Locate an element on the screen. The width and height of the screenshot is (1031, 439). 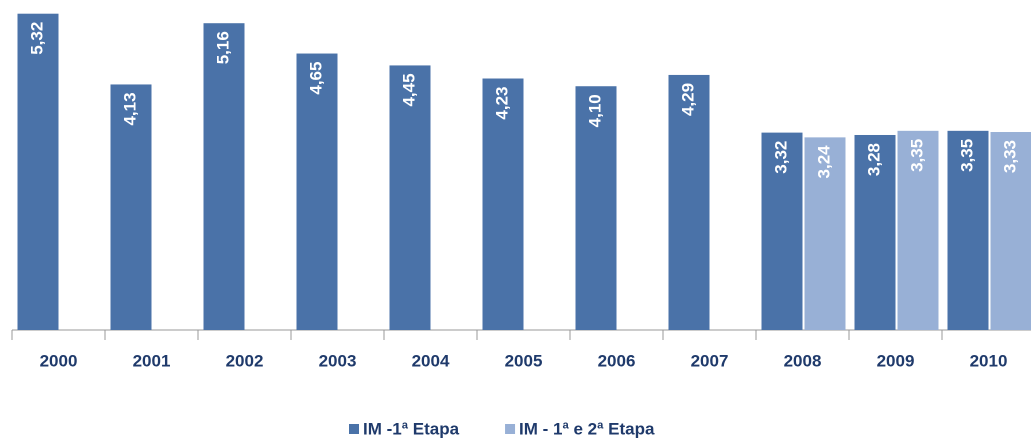
data-label: 3,28 is located at coordinates (873, 159).